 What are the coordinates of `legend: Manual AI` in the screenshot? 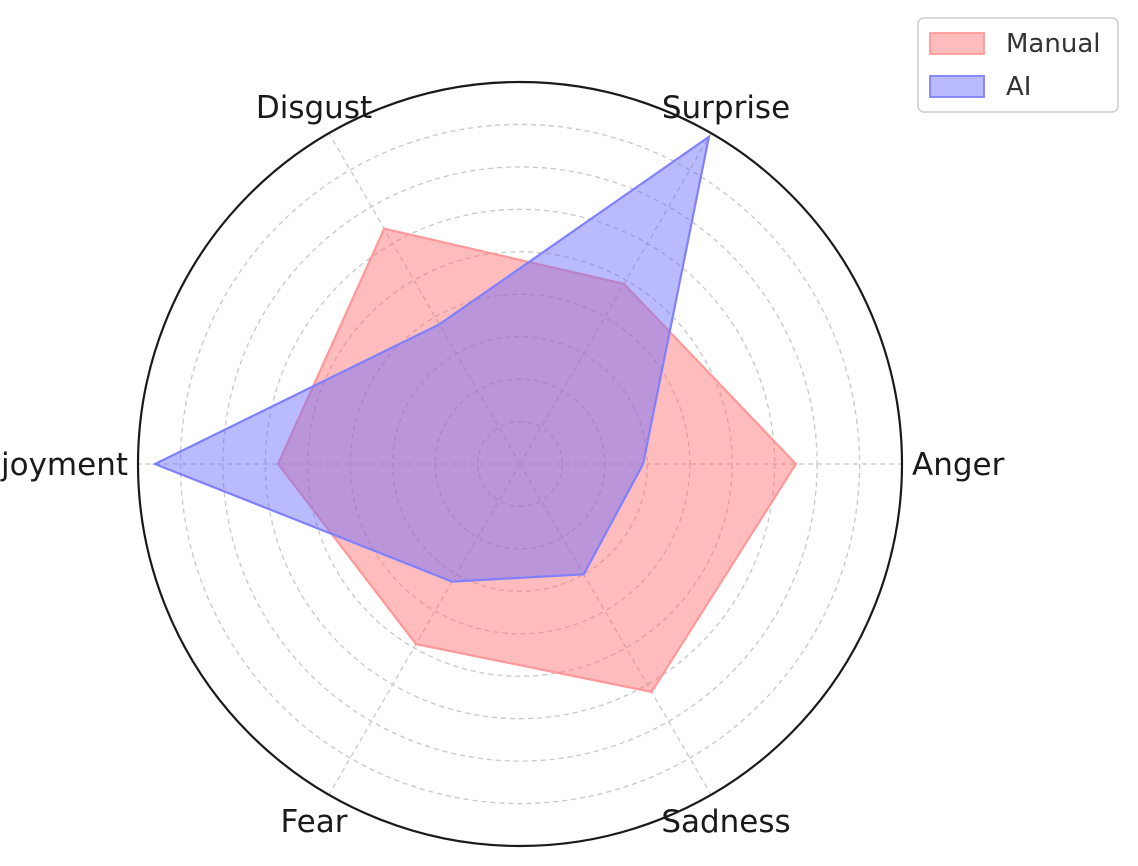 It's located at (1018, 65).